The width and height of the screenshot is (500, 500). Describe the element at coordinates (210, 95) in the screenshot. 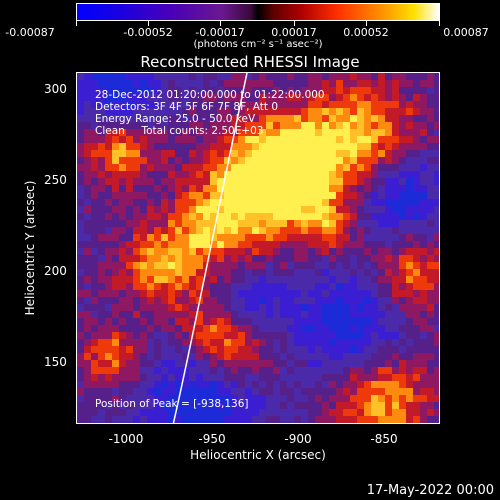

I see `time-range-text: 28-Dec-2012 01:20:00.000 to 01:22:00.000` at that location.